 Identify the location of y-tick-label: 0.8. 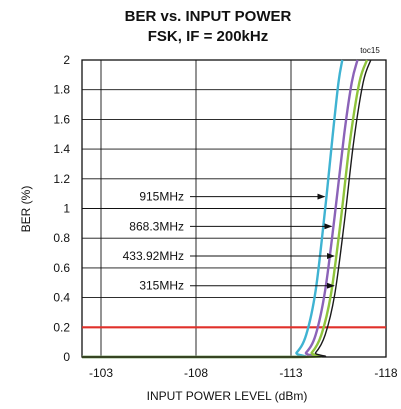
(61, 238).